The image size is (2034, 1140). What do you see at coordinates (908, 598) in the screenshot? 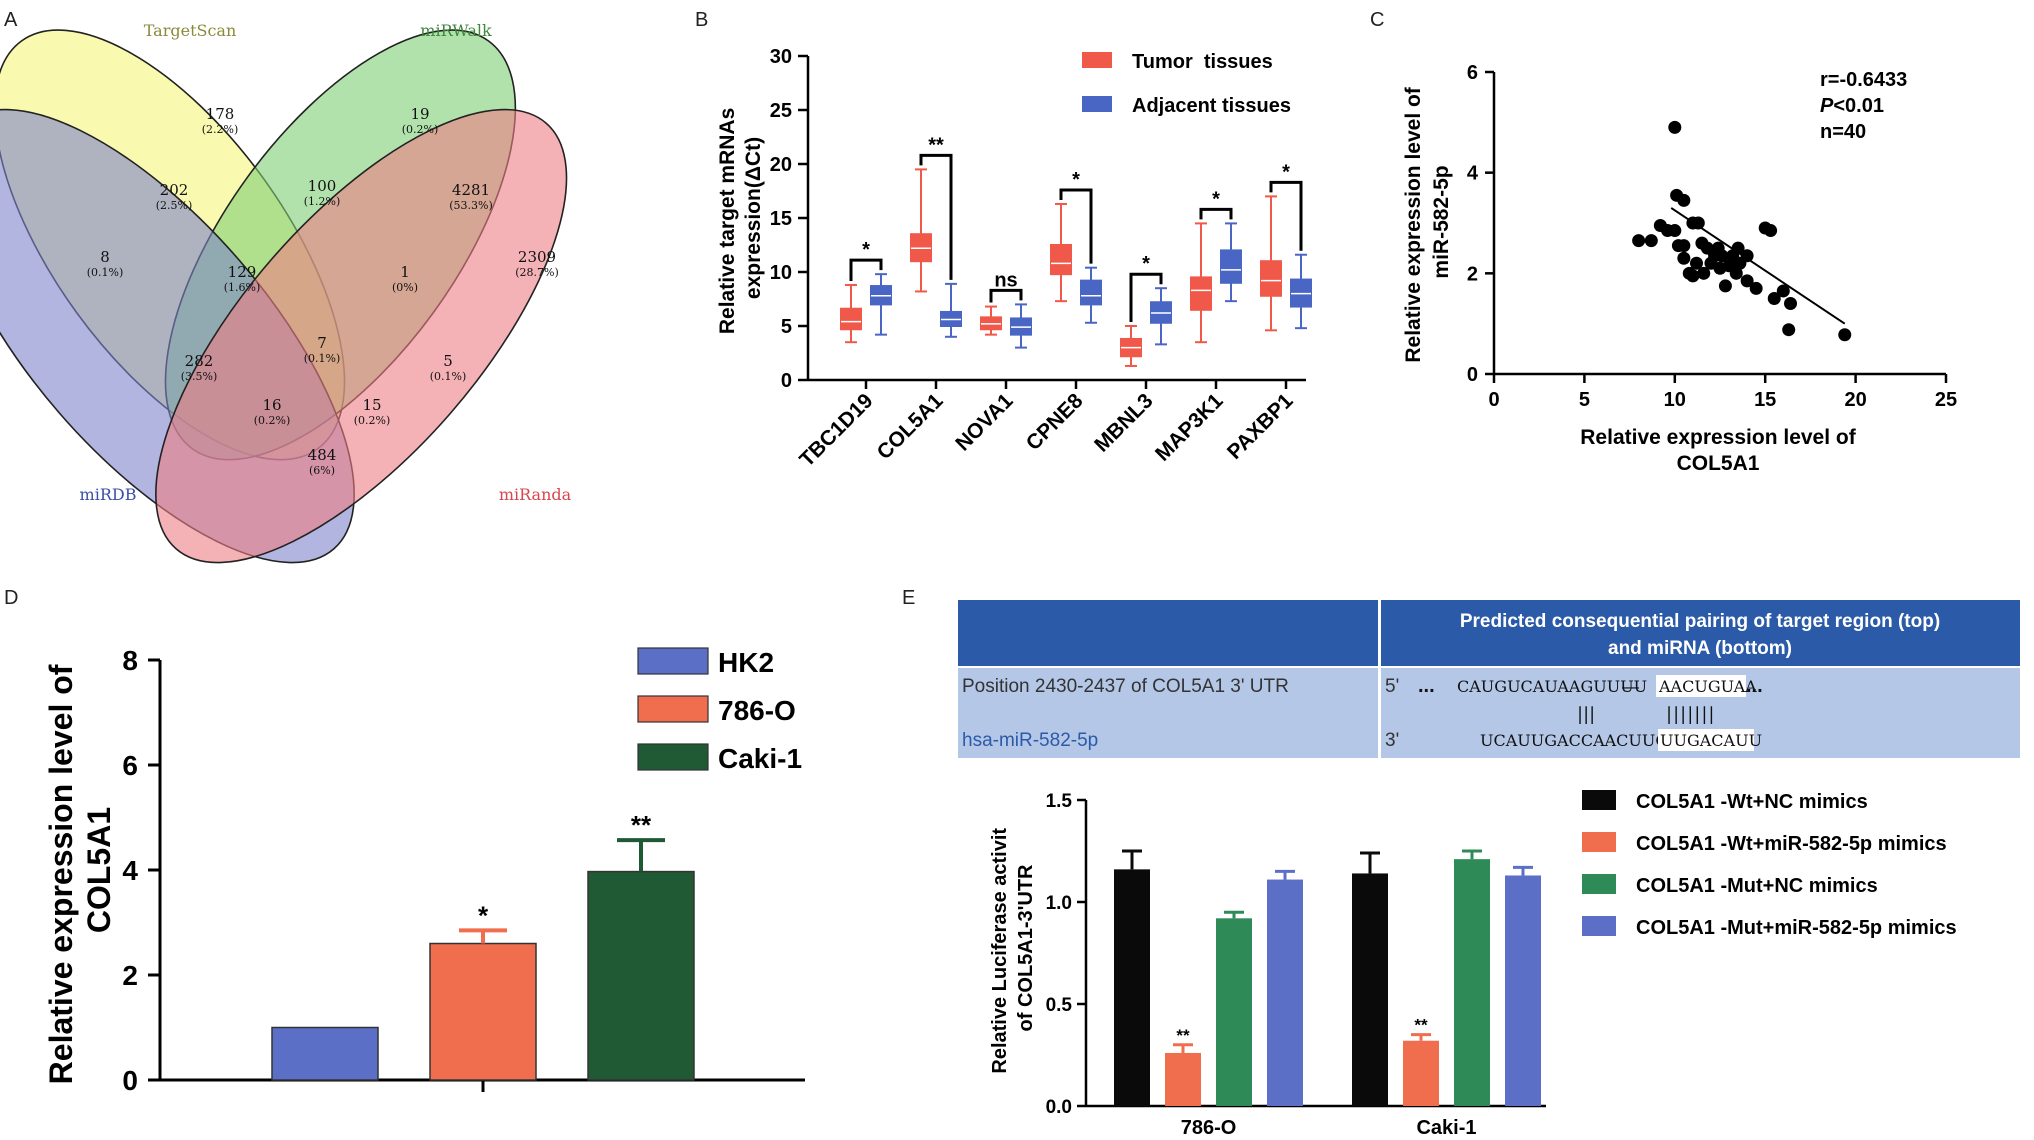
I see `panel-label-e: E` at bounding box center [908, 598].